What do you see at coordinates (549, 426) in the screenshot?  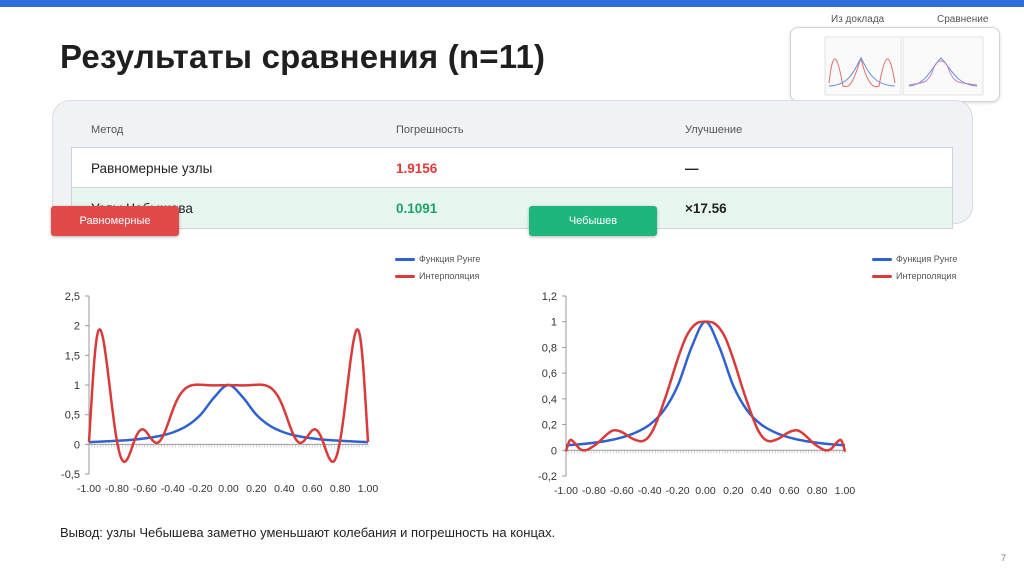 I see `y-tick-label: 0,2` at bounding box center [549, 426].